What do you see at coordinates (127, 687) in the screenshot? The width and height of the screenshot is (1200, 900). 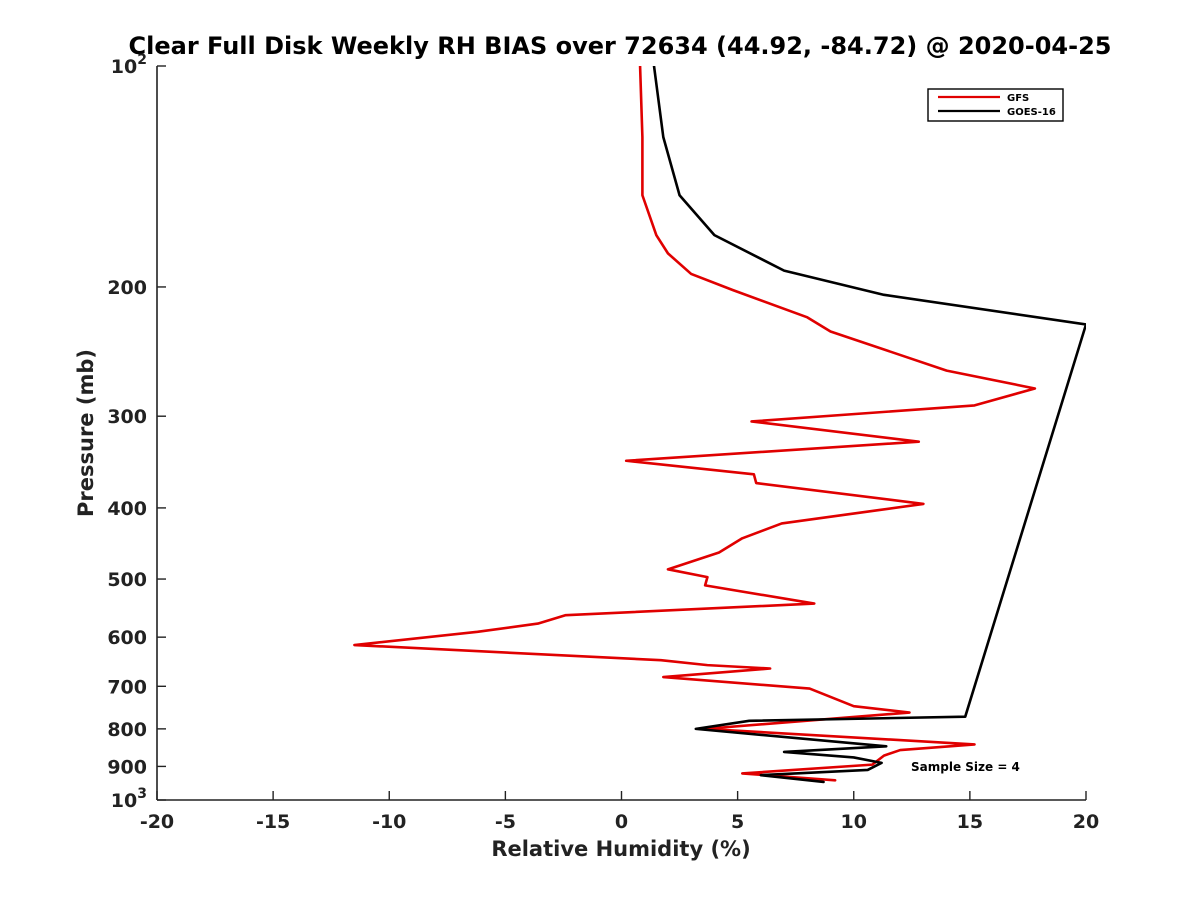 I see `y-tick-label: 700` at bounding box center [127, 687].